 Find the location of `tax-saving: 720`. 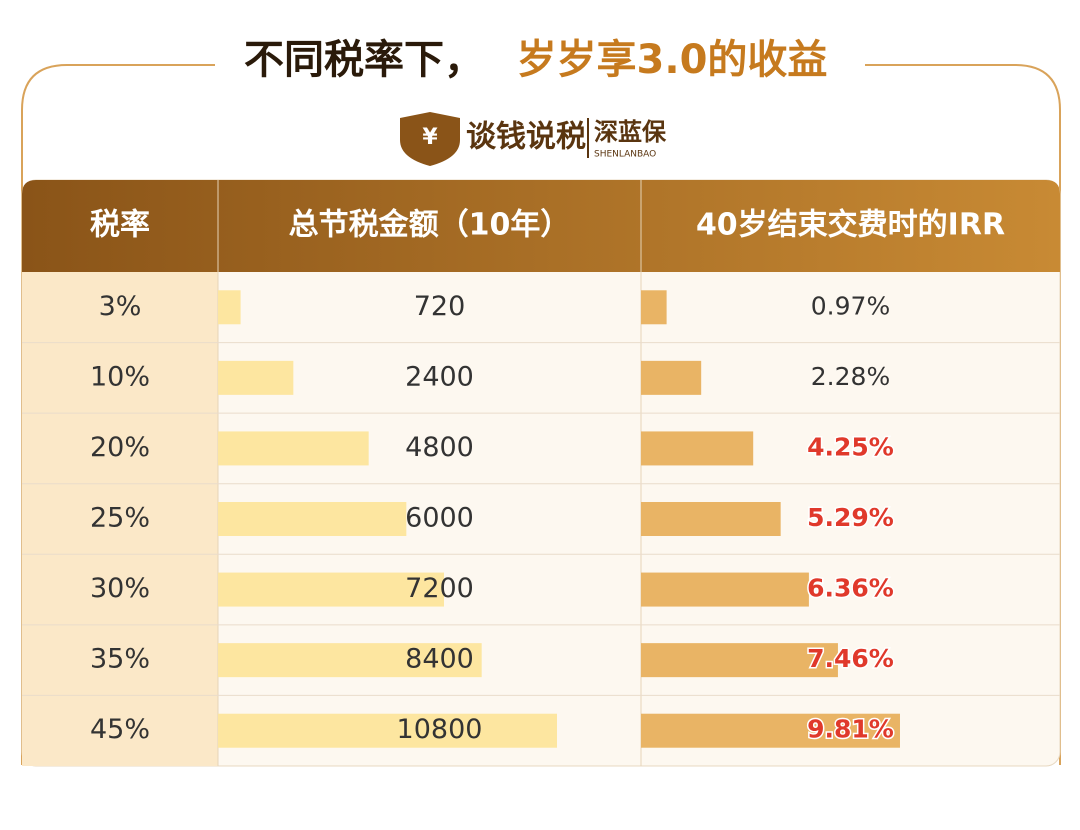

tax-saving: 720 is located at coordinates (440, 306).